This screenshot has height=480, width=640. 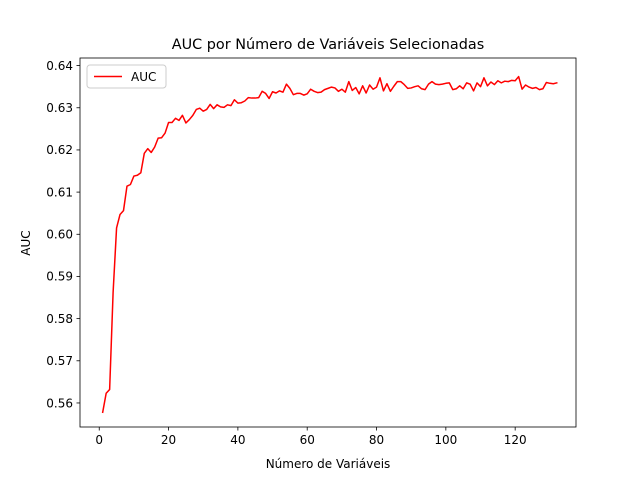 I want to click on x-tick-label: 40, so click(x=237, y=440).